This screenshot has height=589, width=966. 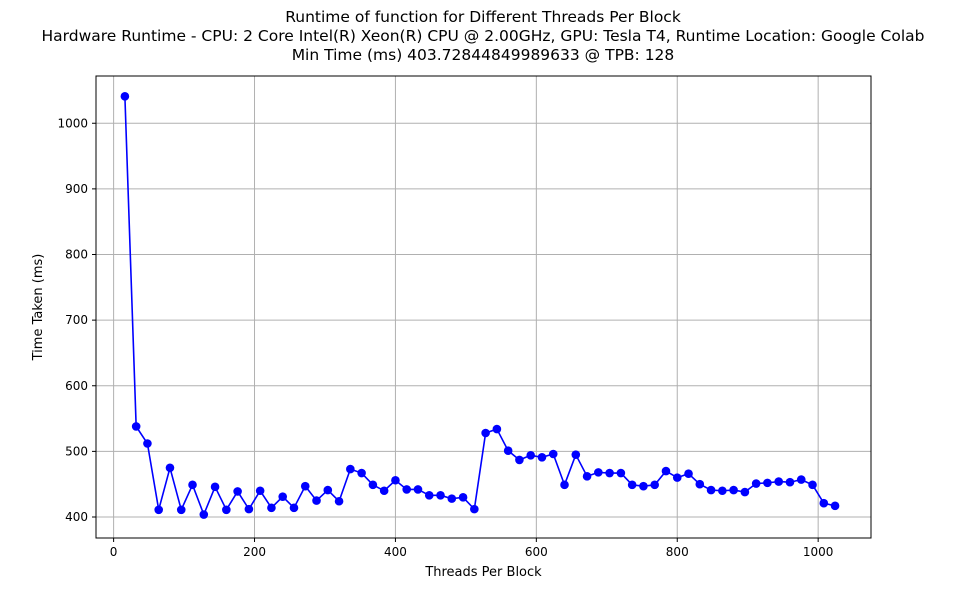 What do you see at coordinates (818, 552) in the screenshot?
I see `x-tick-label: 1000` at bounding box center [818, 552].